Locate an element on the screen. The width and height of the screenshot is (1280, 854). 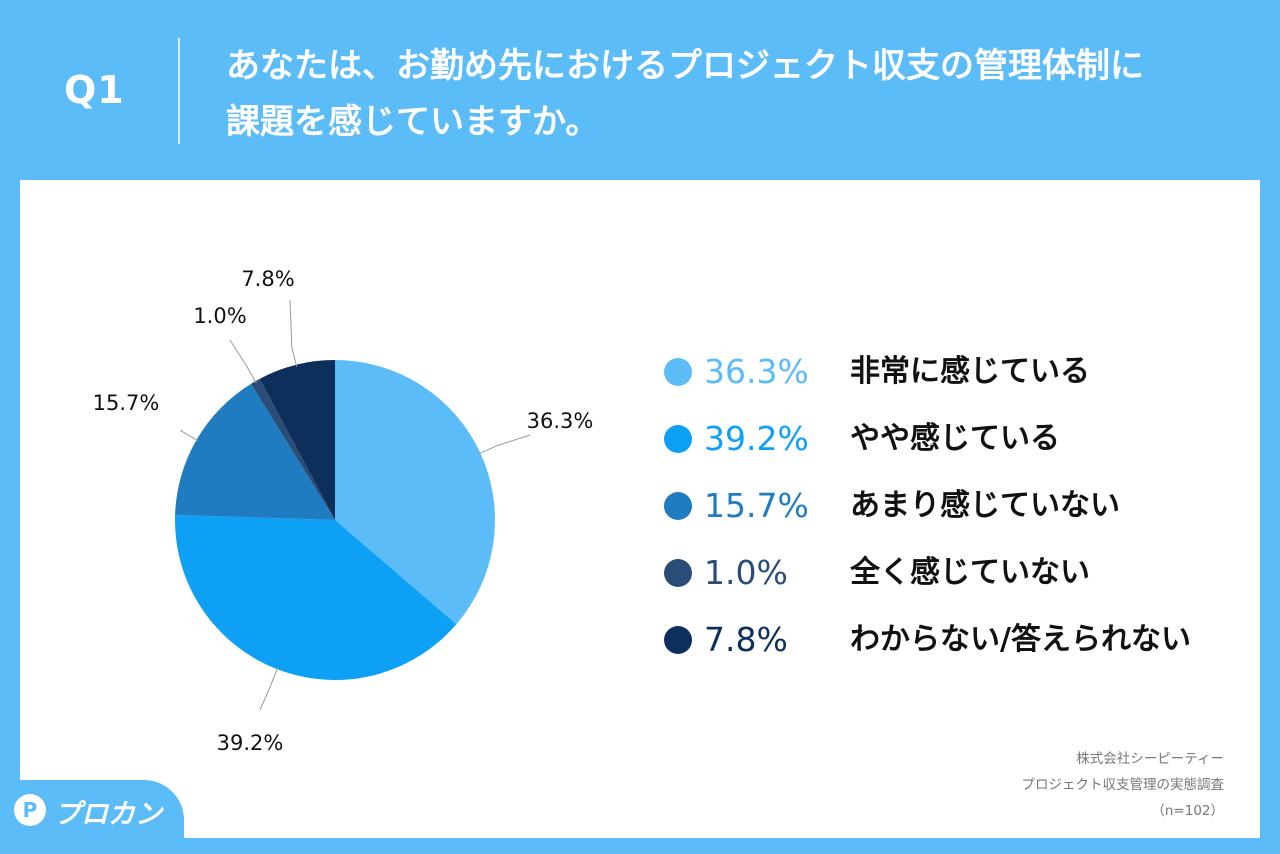
legend-label: やや感じている is located at coordinates (955, 438).